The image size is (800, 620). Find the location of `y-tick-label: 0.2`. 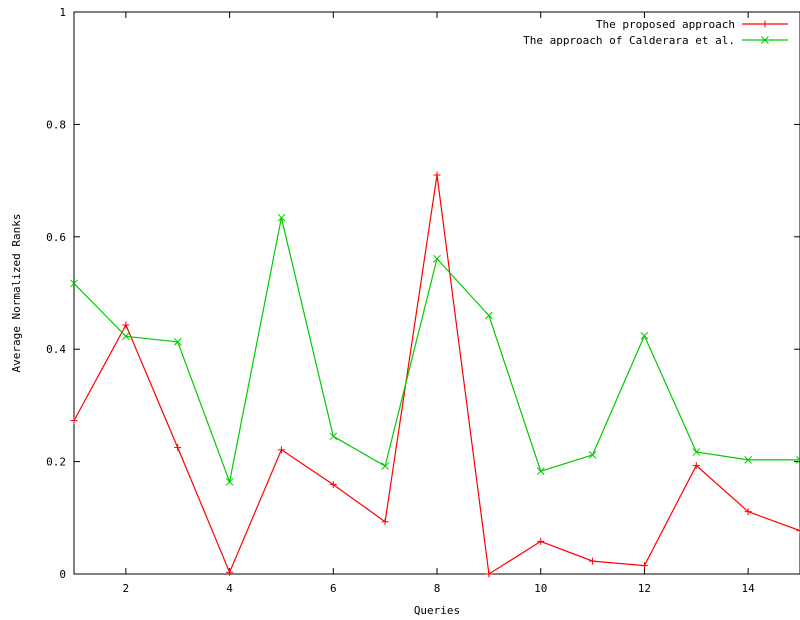

y-tick-label: 0.2 is located at coordinates (56, 462).